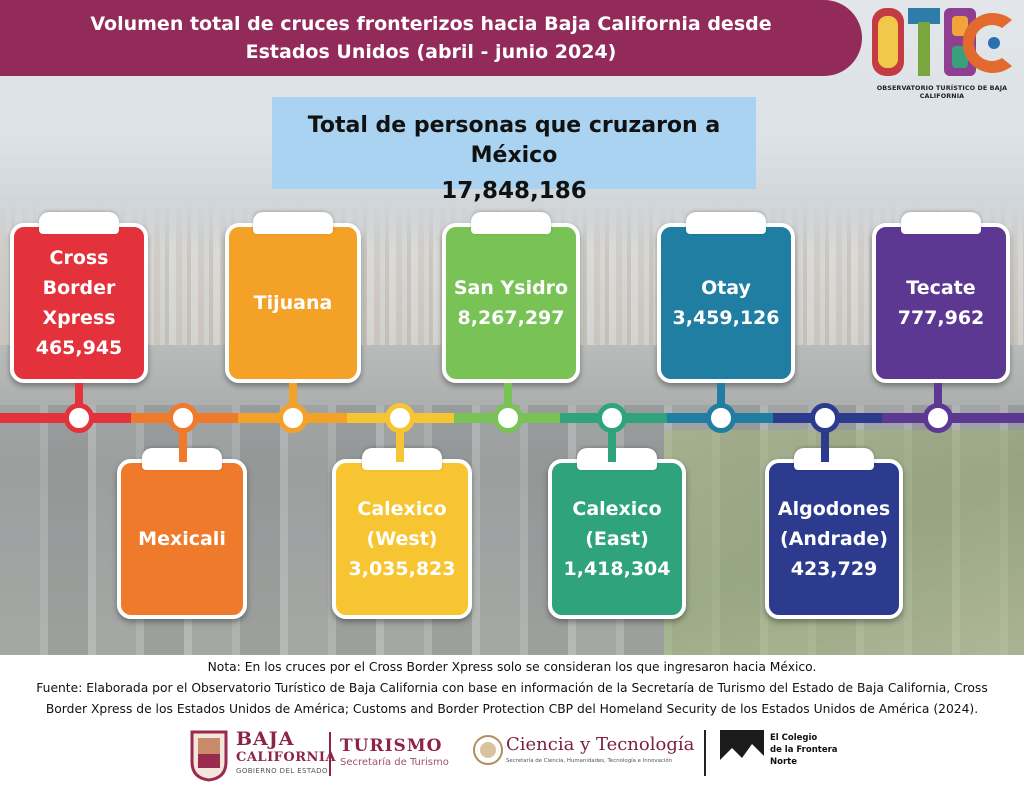 The image size is (1024, 791). What do you see at coordinates (79, 348) in the screenshot?
I see `card-text-line: 465,945` at bounding box center [79, 348].